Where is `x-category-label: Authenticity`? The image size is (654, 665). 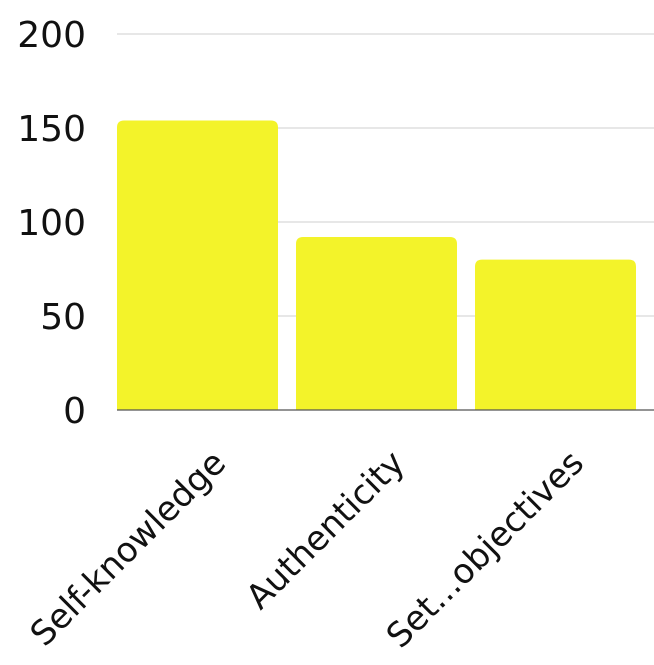 x-category-label: Authenticity is located at coordinates (326, 530).